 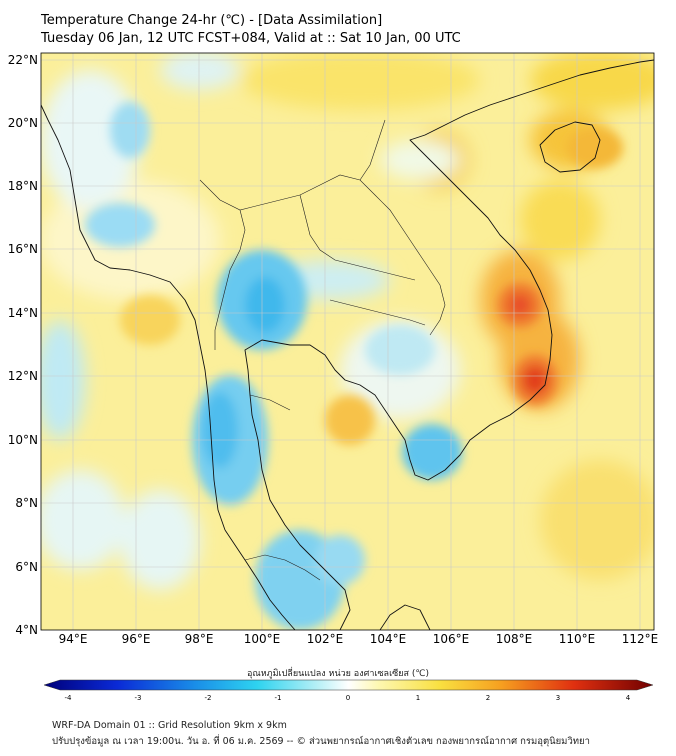 What do you see at coordinates (199, 639) in the screenshot?
I see `lon-label: 98°E` at bounding box center [199, 639].